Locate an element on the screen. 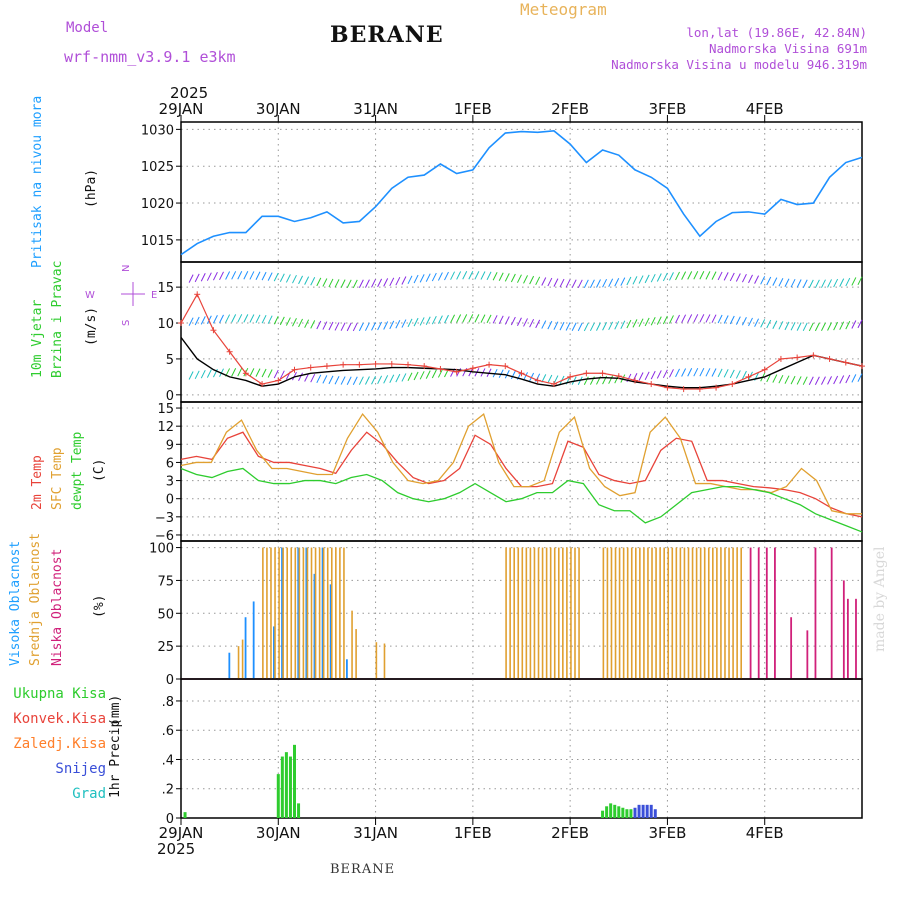  y-tick-label: −6 is located at coordinates (164, 536).